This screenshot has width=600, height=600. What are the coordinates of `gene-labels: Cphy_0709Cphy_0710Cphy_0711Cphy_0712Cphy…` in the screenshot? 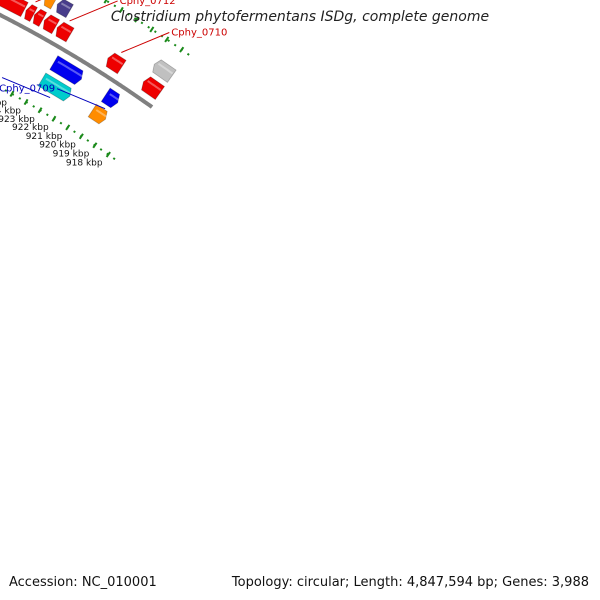 It's located at (113, 55).